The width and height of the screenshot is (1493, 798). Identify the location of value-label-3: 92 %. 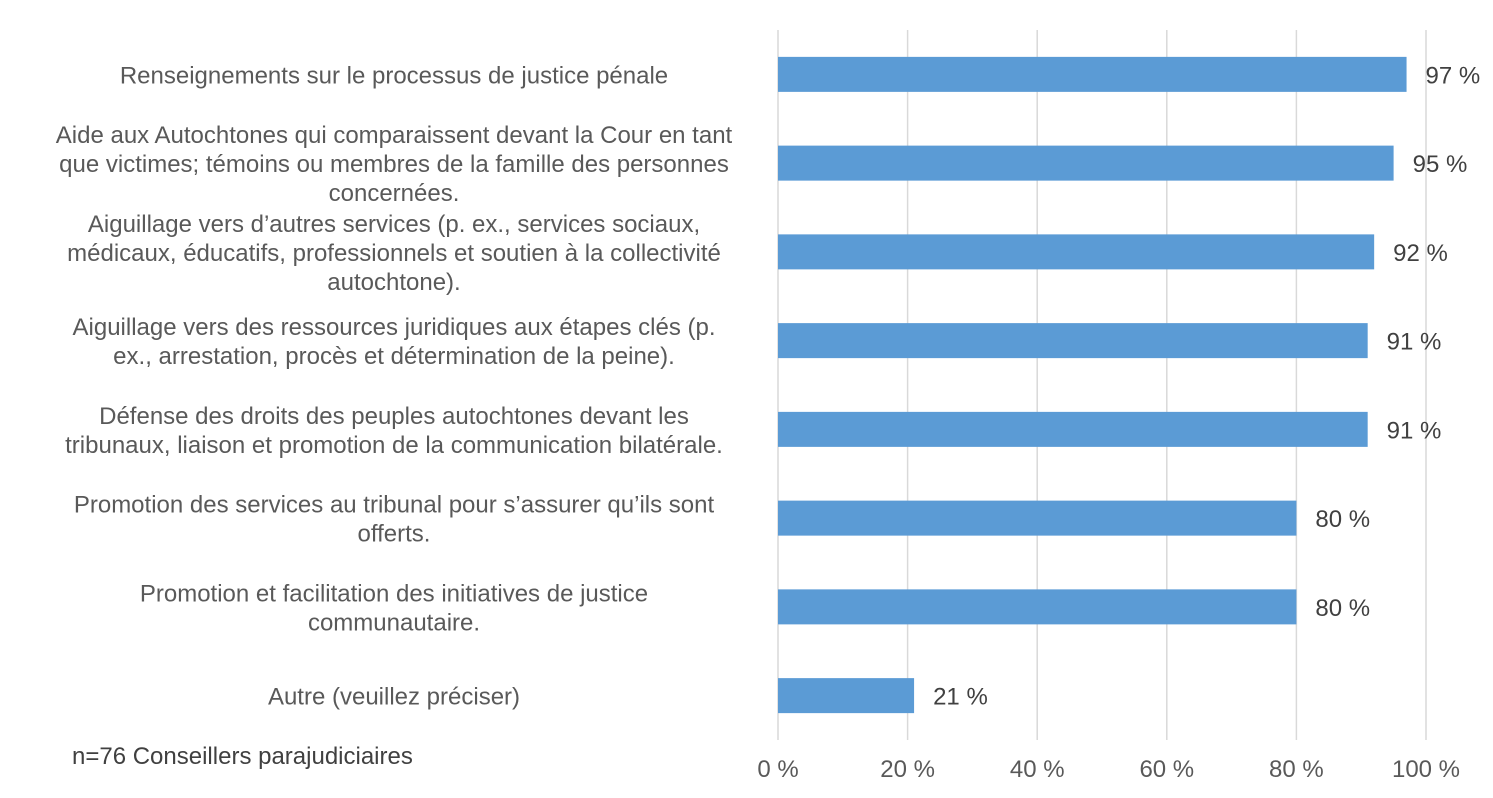
(1420, 253).